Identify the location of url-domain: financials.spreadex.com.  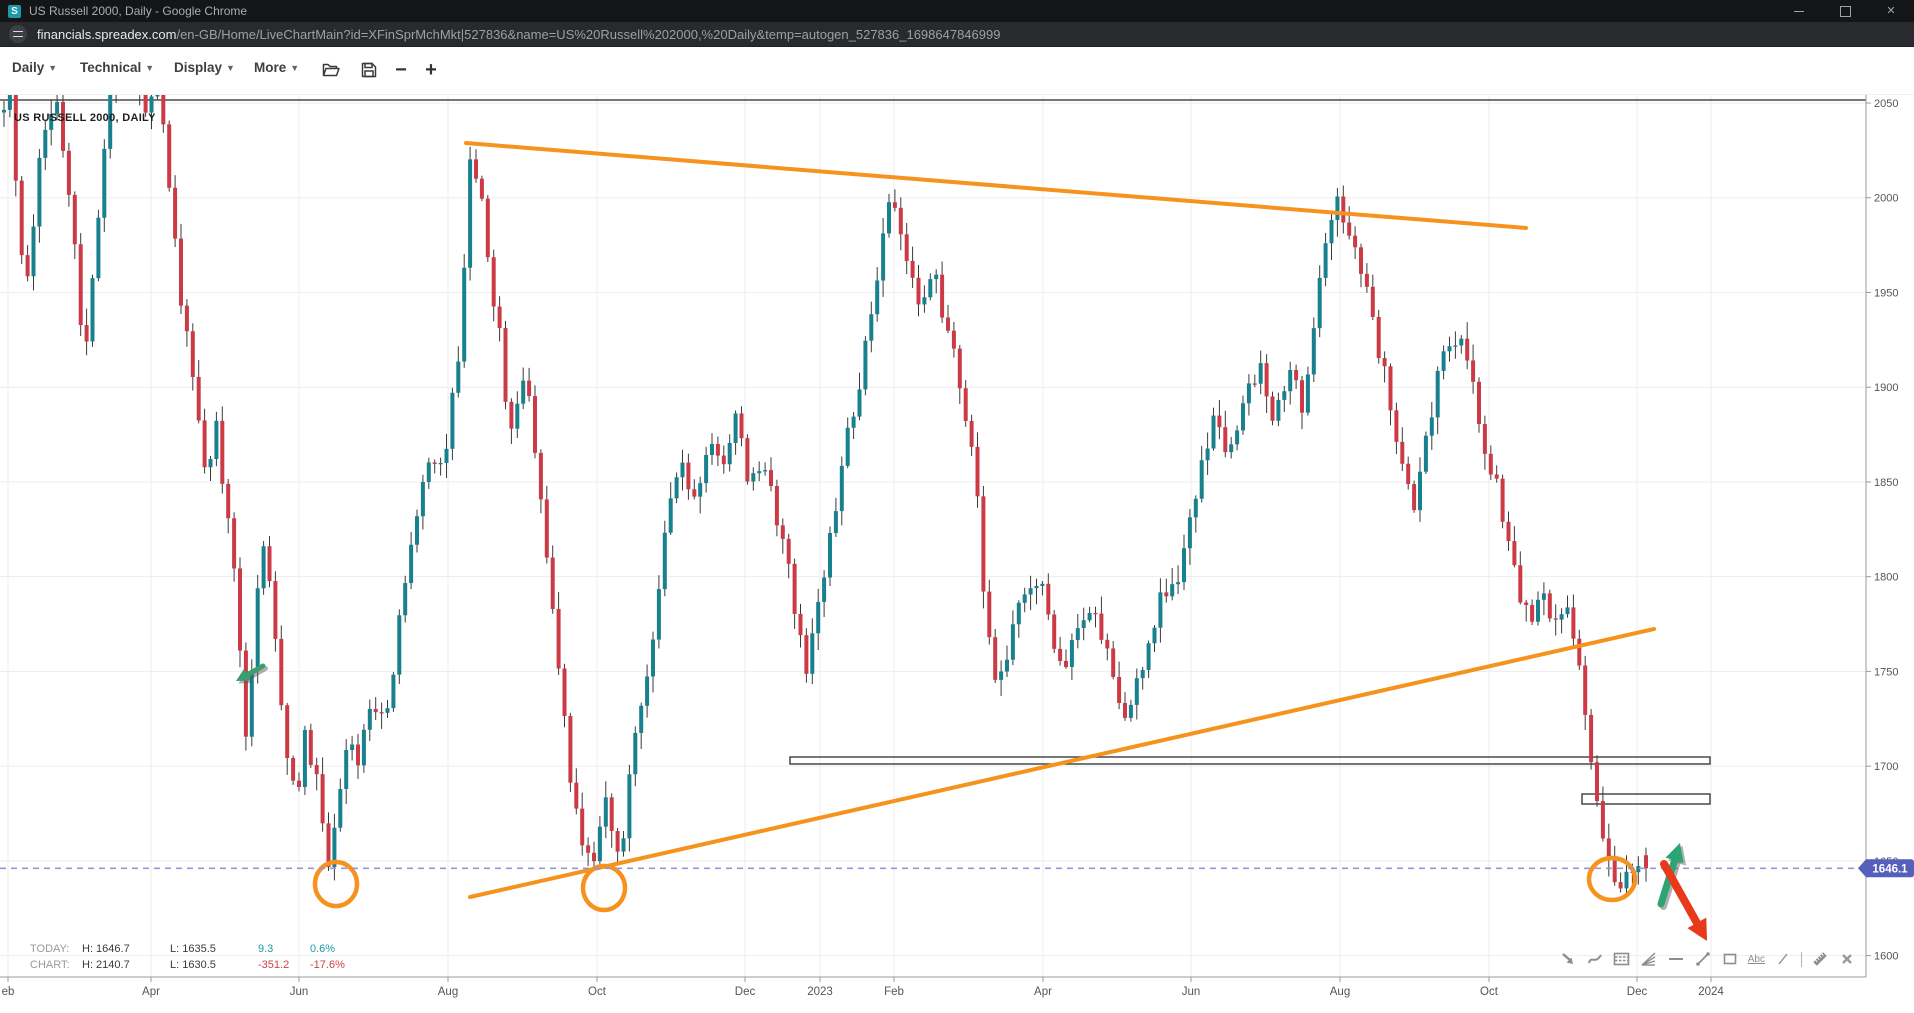
(107, 34).